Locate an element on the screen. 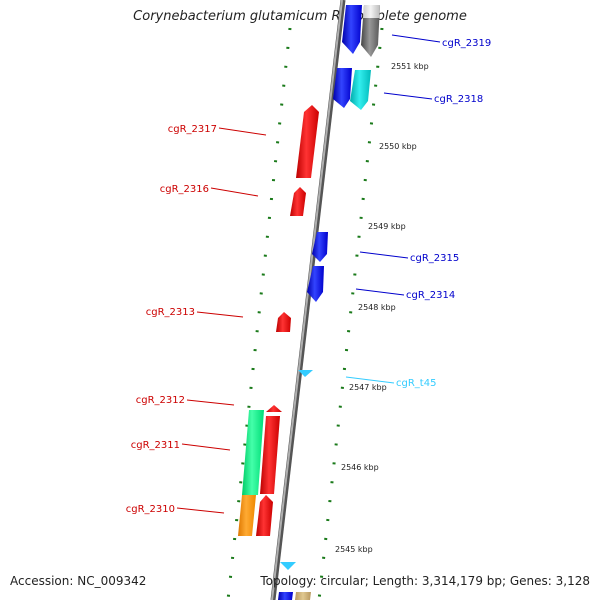  scale-label: 2545 kbp is located at coordinates (354, 549).